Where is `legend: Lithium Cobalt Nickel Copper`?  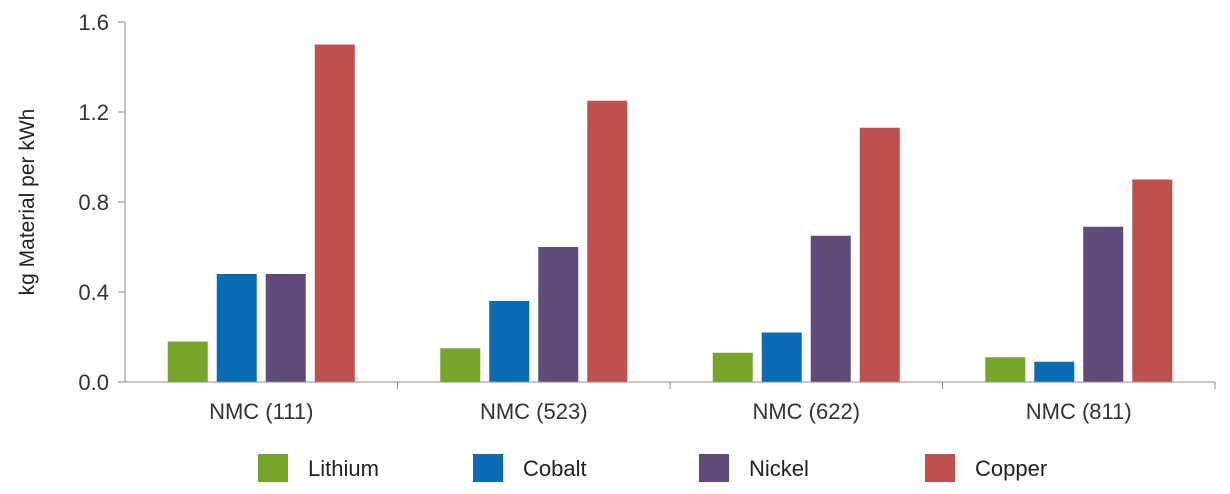
legend: Lithium Cobalt Nickel Copper is located at coordinates (652, 468).